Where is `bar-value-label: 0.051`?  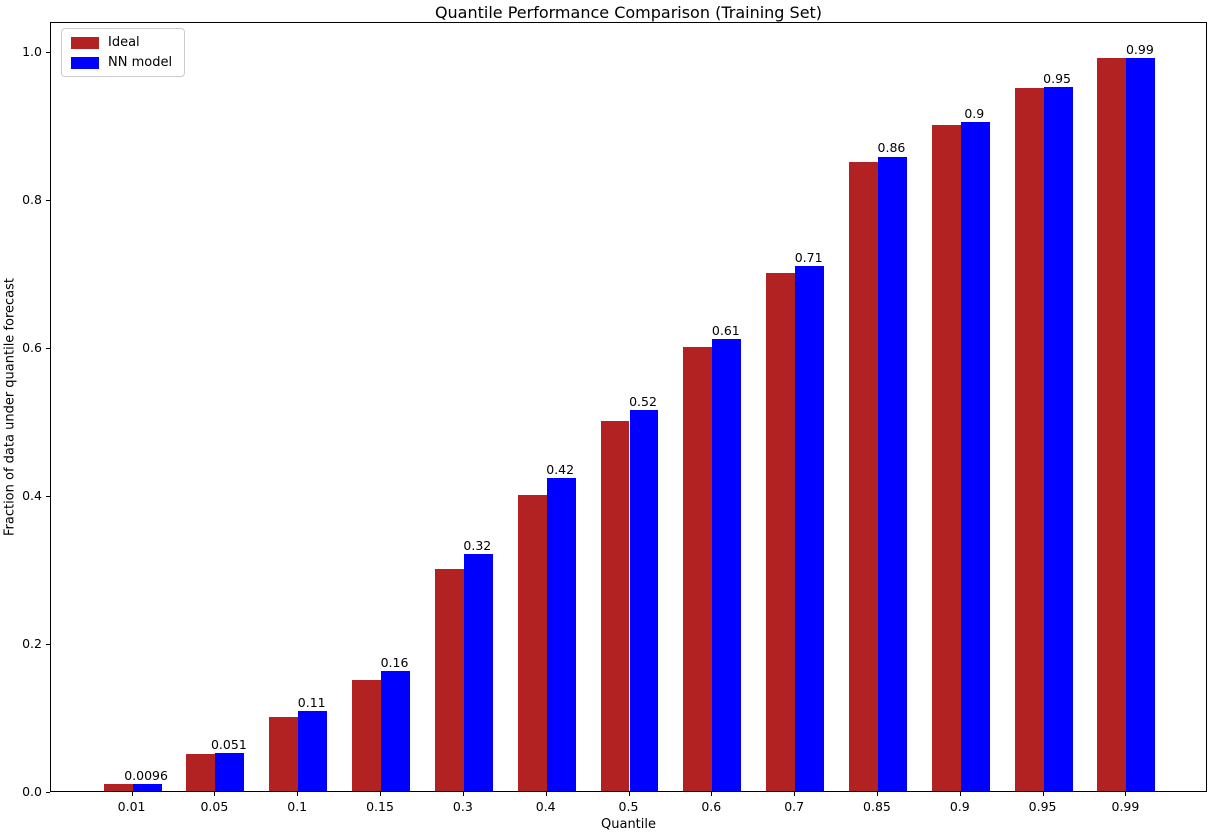
bar-value-label: 0.051 is located at coordinates (228, 745).